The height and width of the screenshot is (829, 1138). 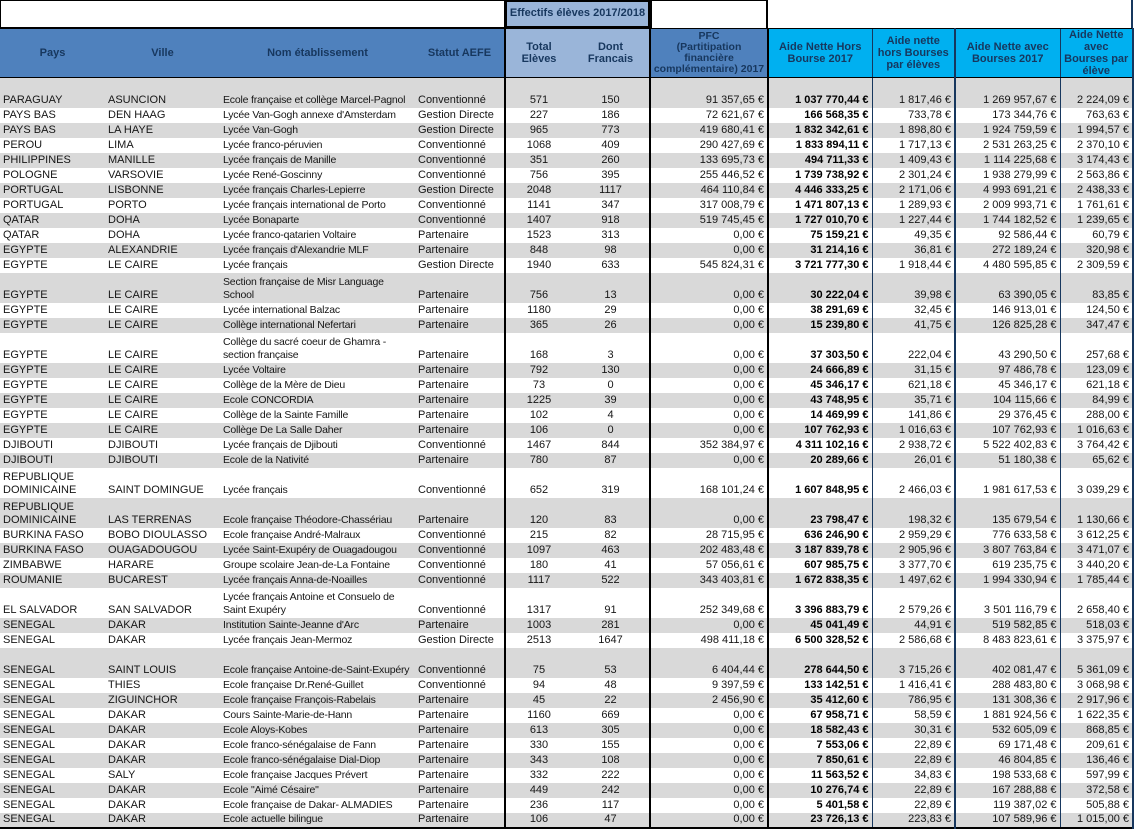 What do you see at coordinates (1096, 820) in the screenshot?
I see `cell-aide-avec-par-eleve: 1 015,00 €` at bounding box center [1096, 820].